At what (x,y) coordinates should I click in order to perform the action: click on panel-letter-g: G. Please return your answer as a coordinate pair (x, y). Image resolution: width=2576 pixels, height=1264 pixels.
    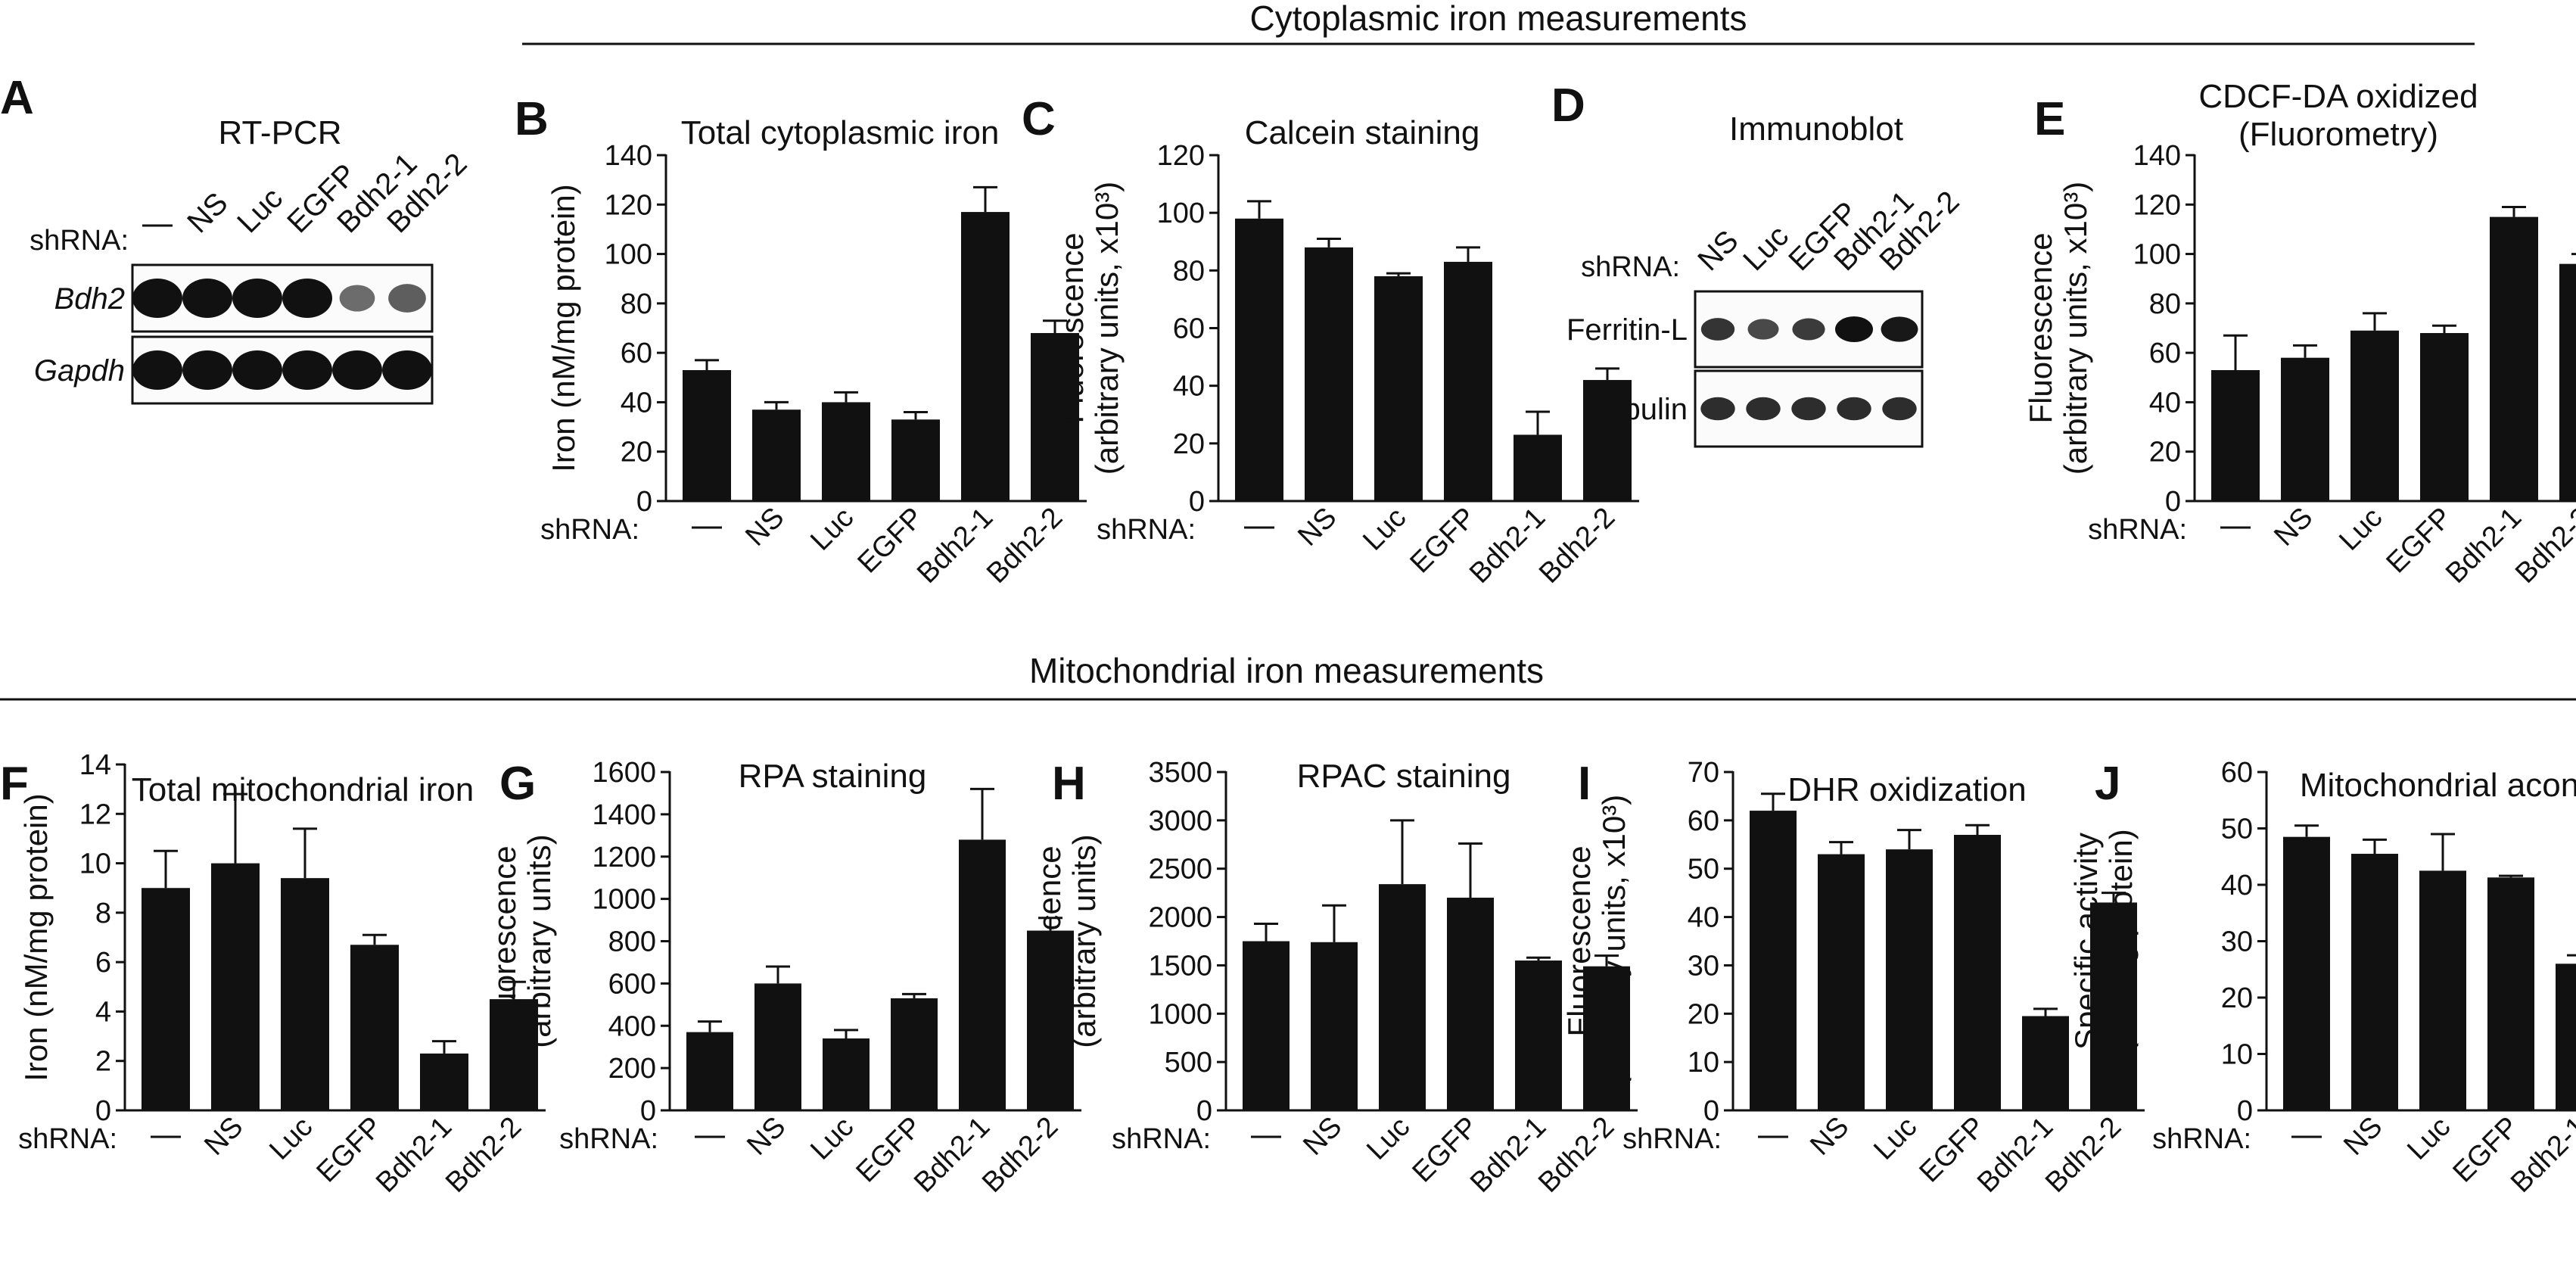
    Looking at the image, I should click on (517, 784).